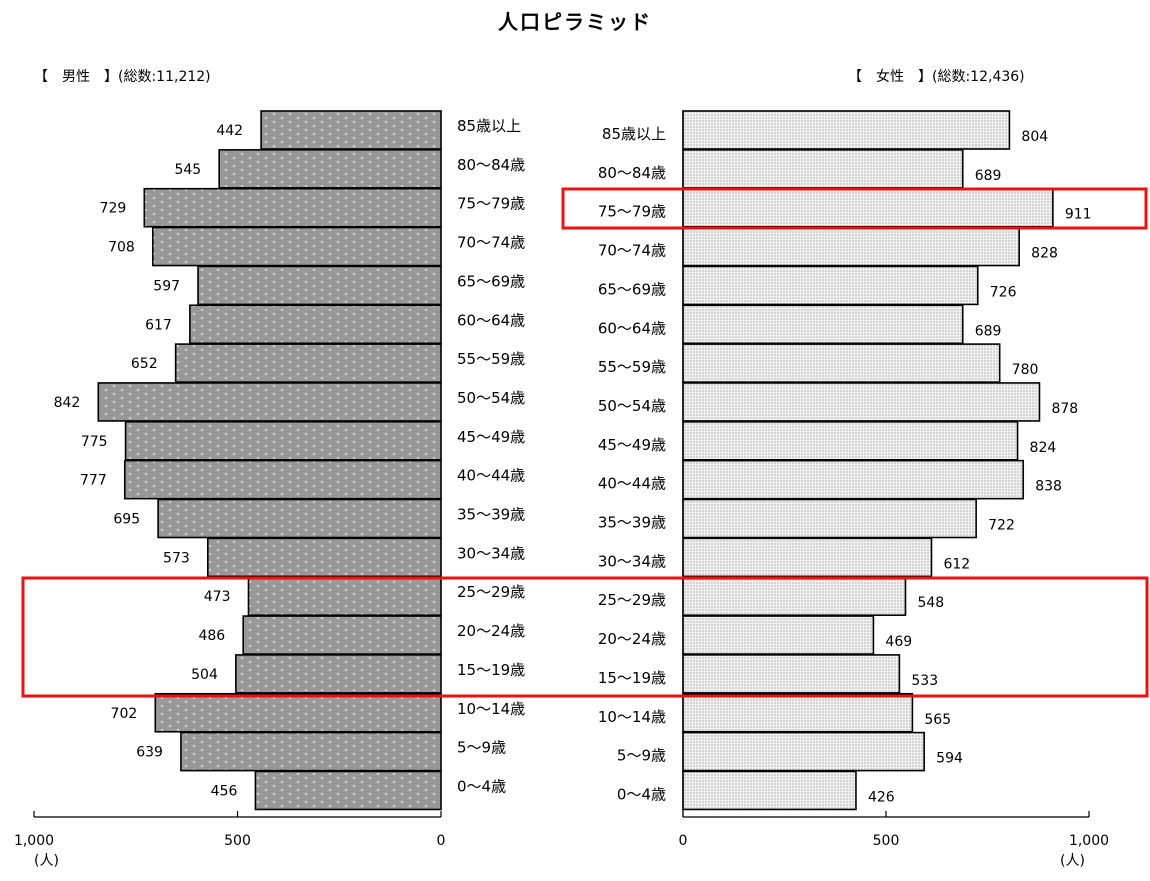 Image resolution: width=1150 pixels, height=881 pixels. I want to click on age-label-female-side: 20～24歳, so click(632, 639).